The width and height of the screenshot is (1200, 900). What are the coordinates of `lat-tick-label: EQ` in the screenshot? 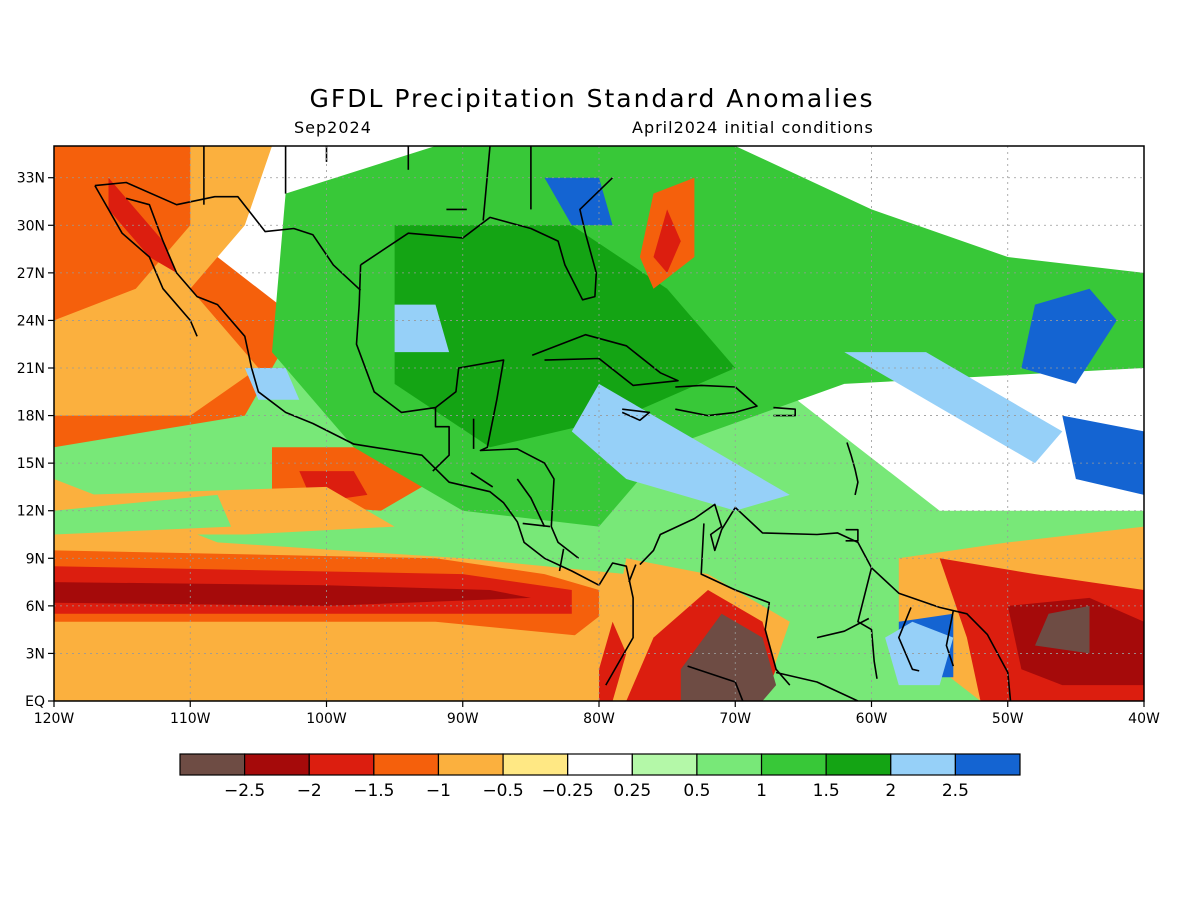 It's located at (35, 702).